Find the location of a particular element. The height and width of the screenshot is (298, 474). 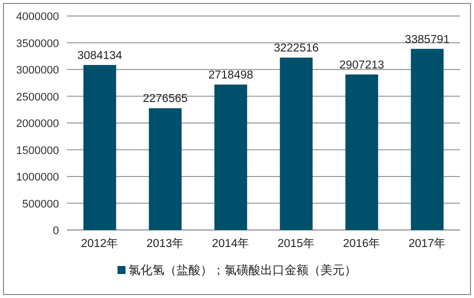

x-tick-label: 2012年 is located at coordinates (99, 243).